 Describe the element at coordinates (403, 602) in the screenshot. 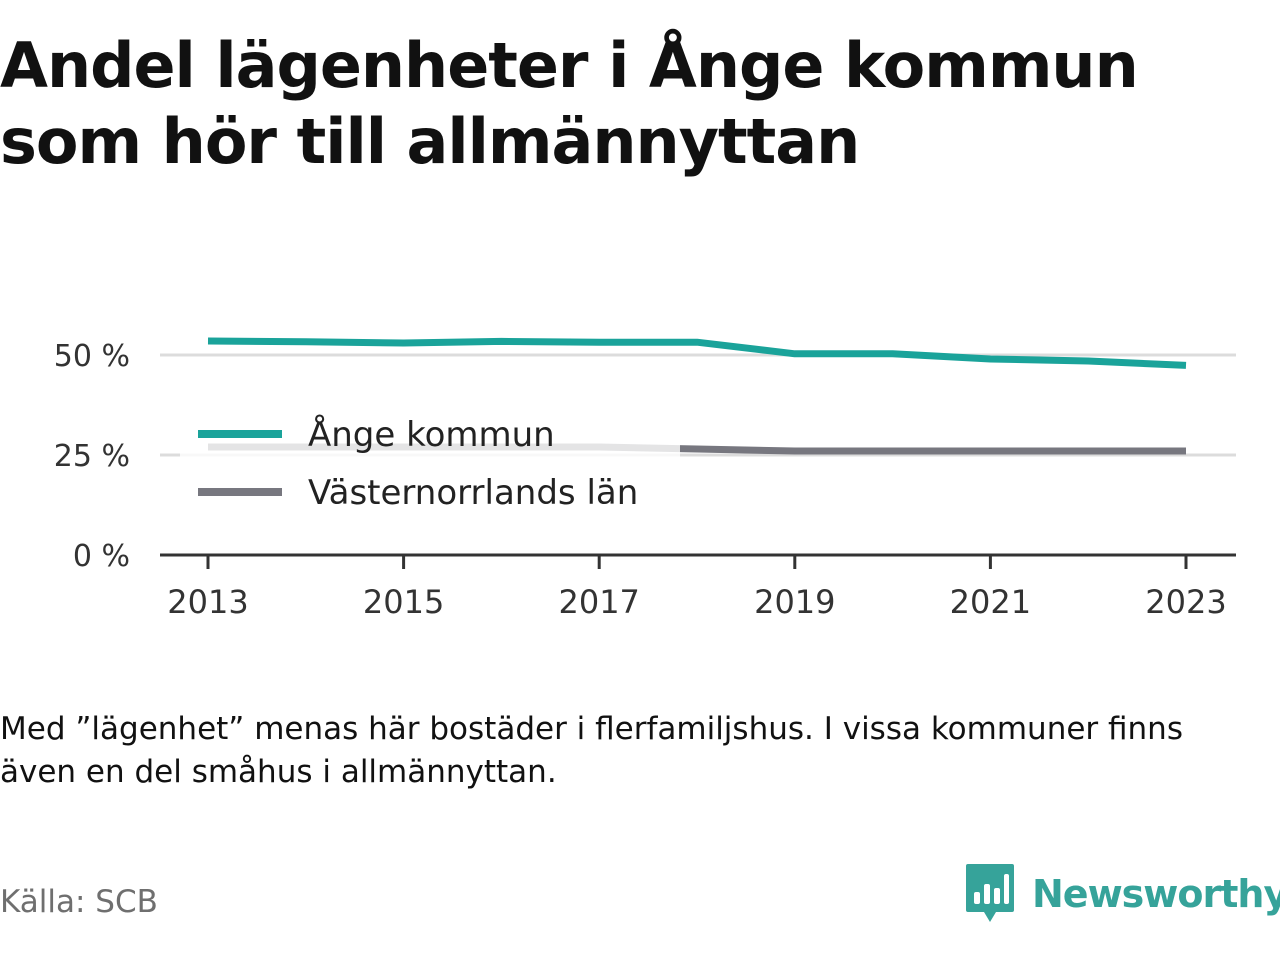

I see `x-tick-label: 2015` at that location.